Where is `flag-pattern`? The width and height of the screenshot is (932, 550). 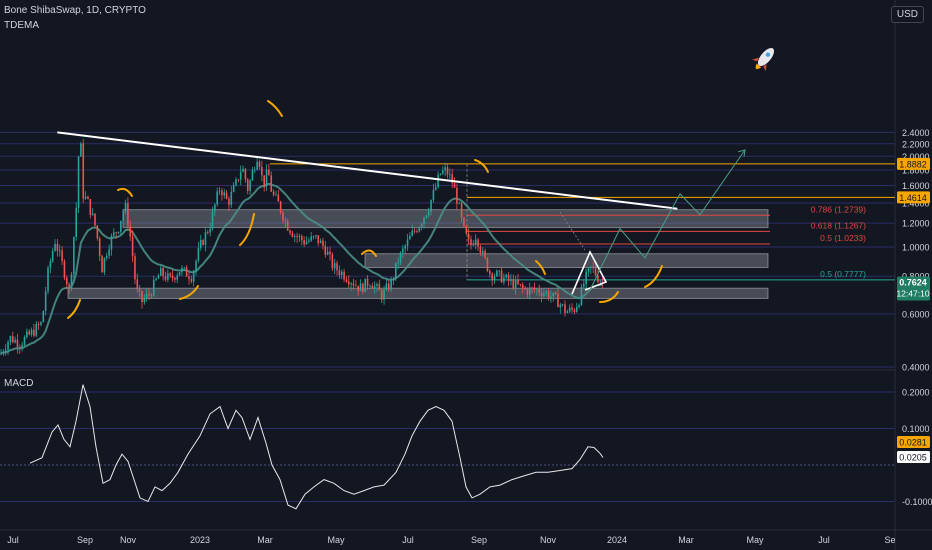
flag-pattern is located at coordinates (589, 272).